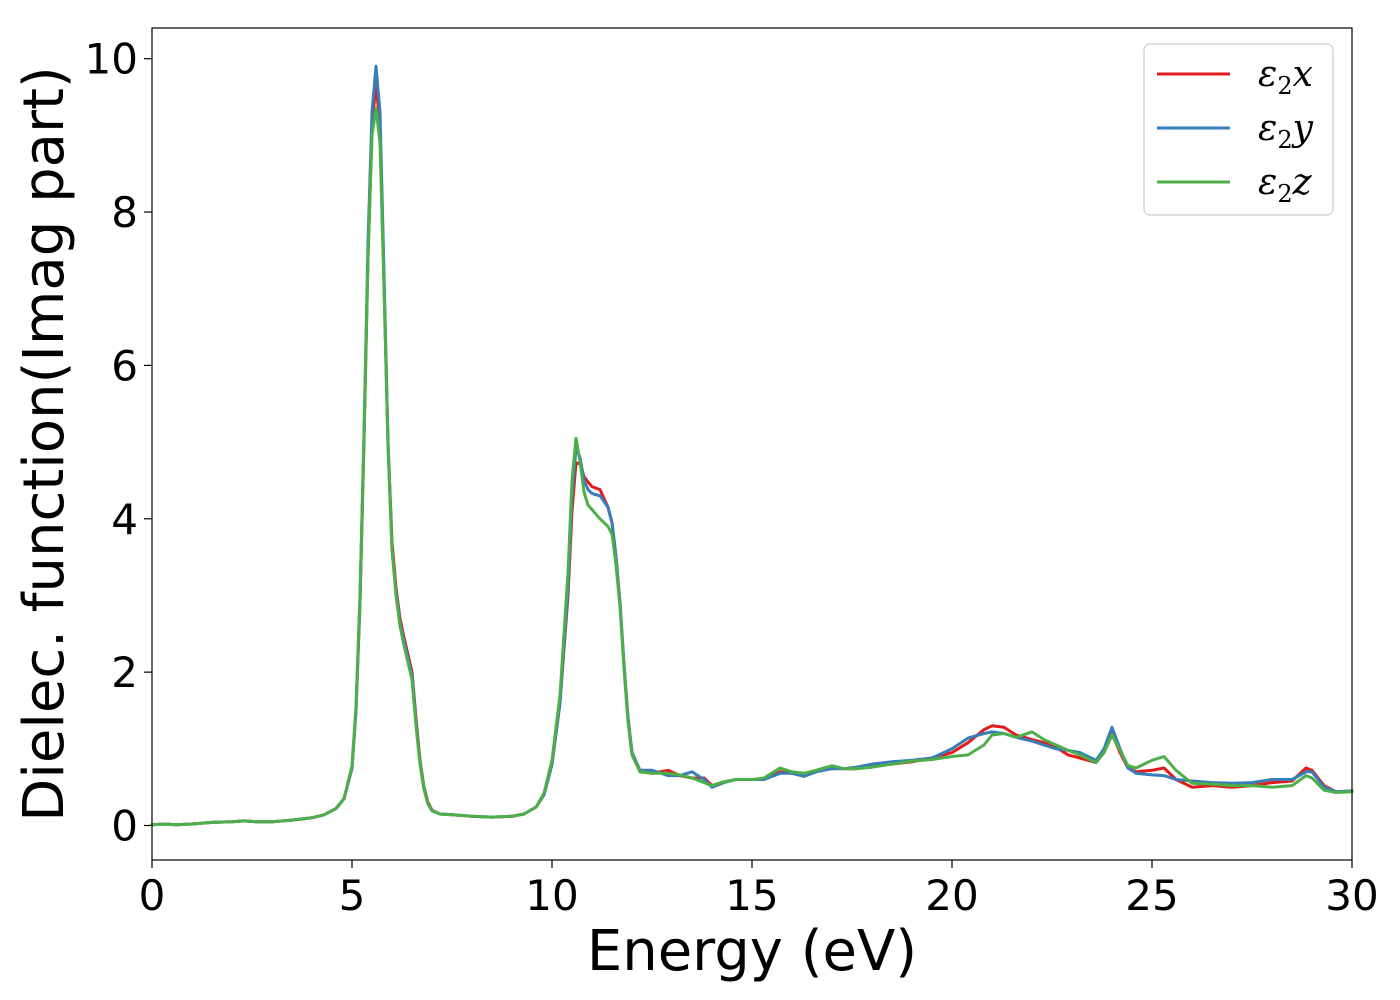  Describe the element at coordinates (751, 895) in the screenshot. I see `x-tick-label: 15` at that location.